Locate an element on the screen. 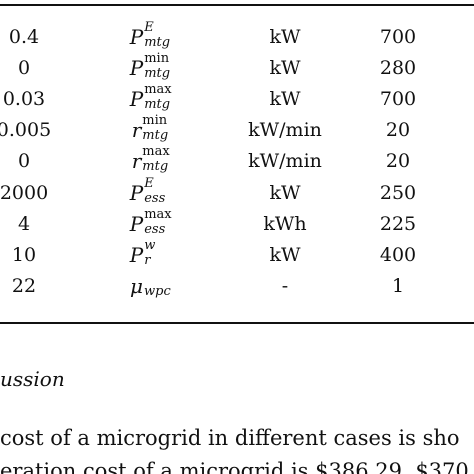 The width and height of the screenshot is (474, 474). cell-coefficient: 10 is located at coordinates (24, 254).